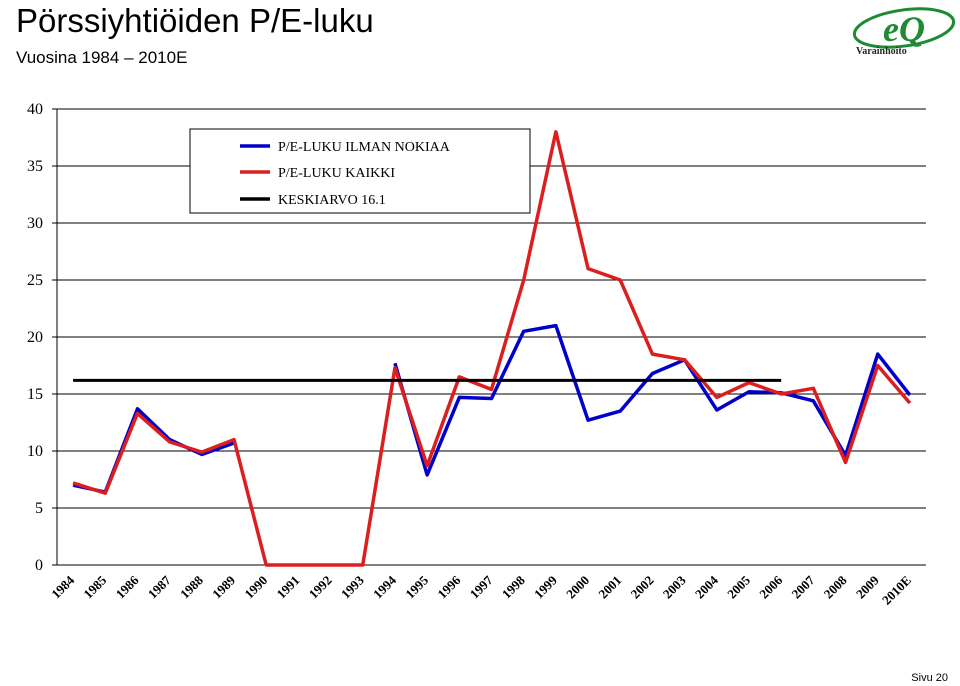 The width and height of the screenshot is (960, 686). Describe the element at coordinates (336, 173) in the screenshot. I see `legend-label-2: P/E-LUKU KAIKKI` at that location.